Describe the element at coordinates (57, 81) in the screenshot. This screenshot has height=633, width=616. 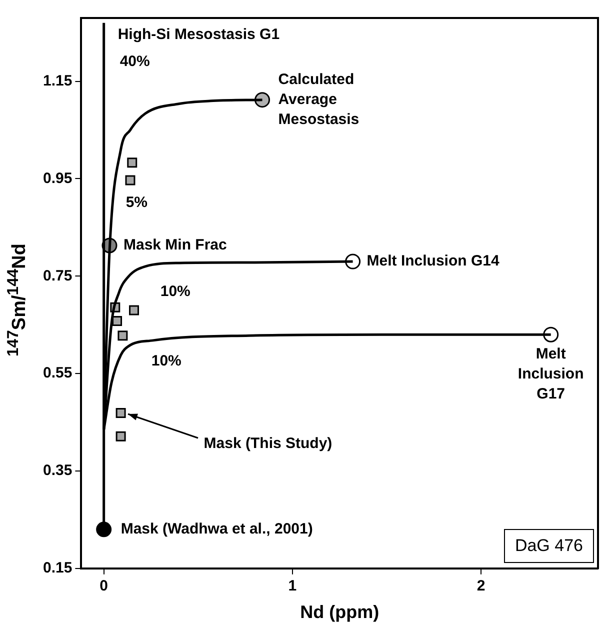
I see `y-tick-label: 1.15` at that location.